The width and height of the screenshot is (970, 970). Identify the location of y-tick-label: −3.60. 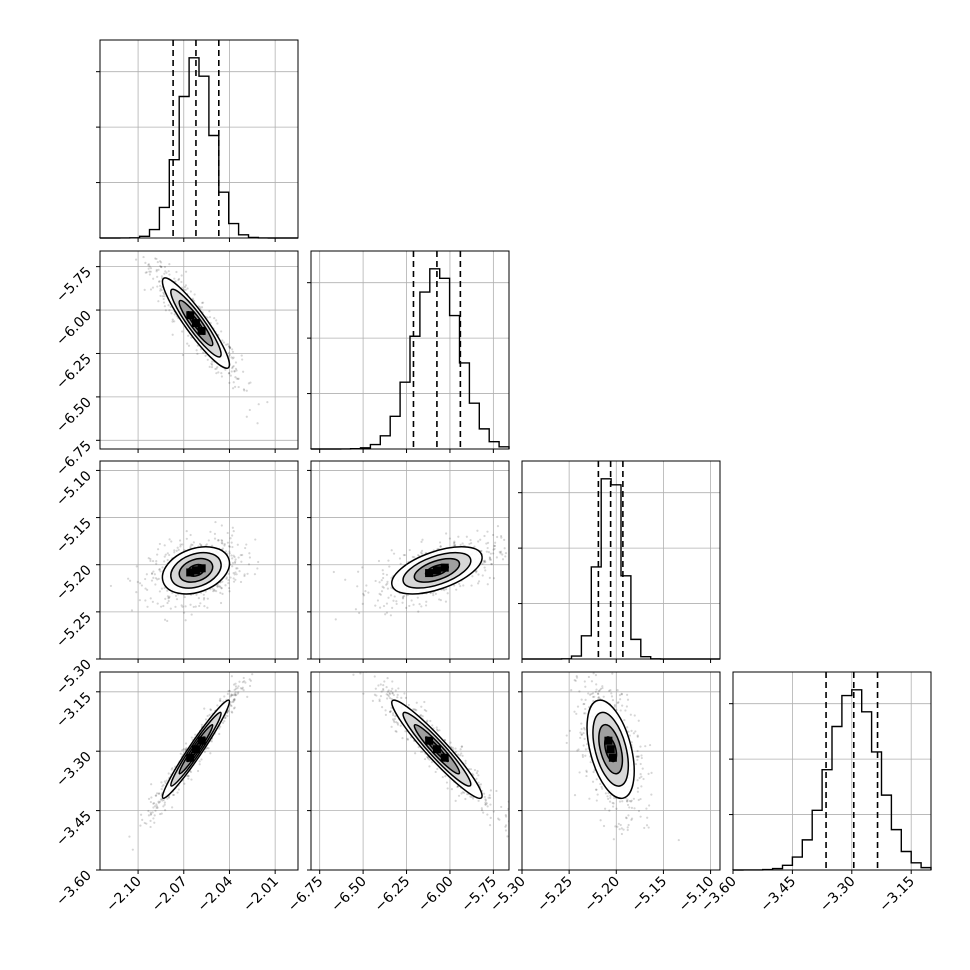
(74, 889).